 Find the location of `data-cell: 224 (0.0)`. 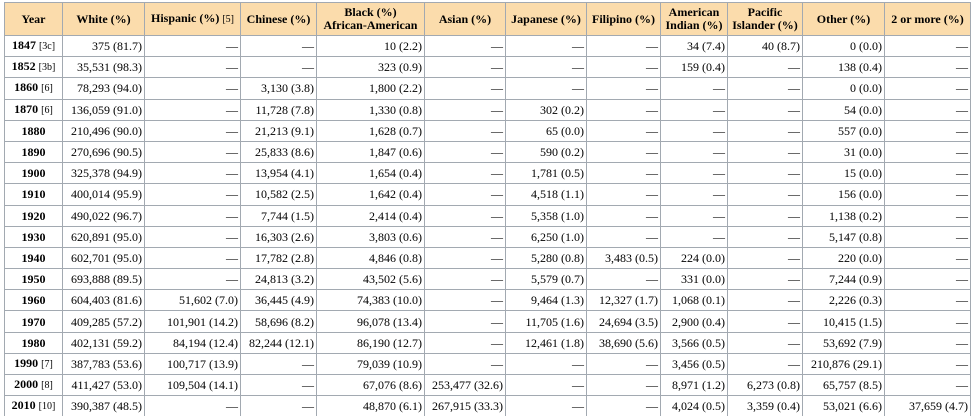

data-cell: 224 (0.0) is located at coordinates (694, 258).